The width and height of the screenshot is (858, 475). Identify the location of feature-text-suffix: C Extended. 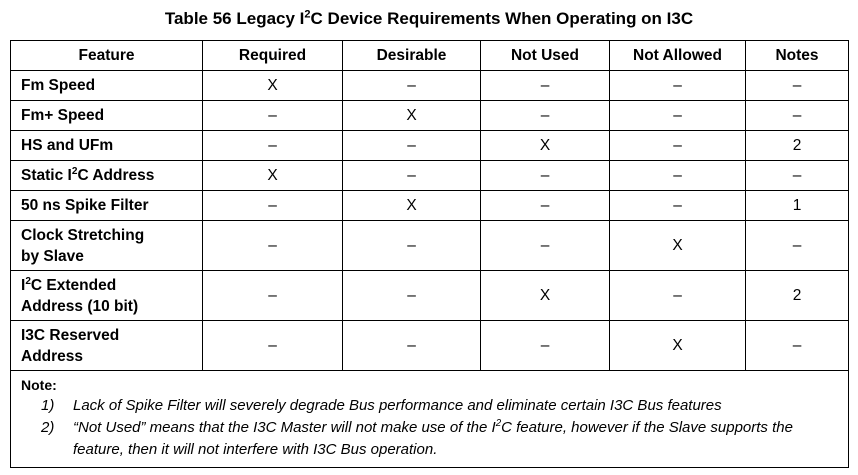
(73, 285).